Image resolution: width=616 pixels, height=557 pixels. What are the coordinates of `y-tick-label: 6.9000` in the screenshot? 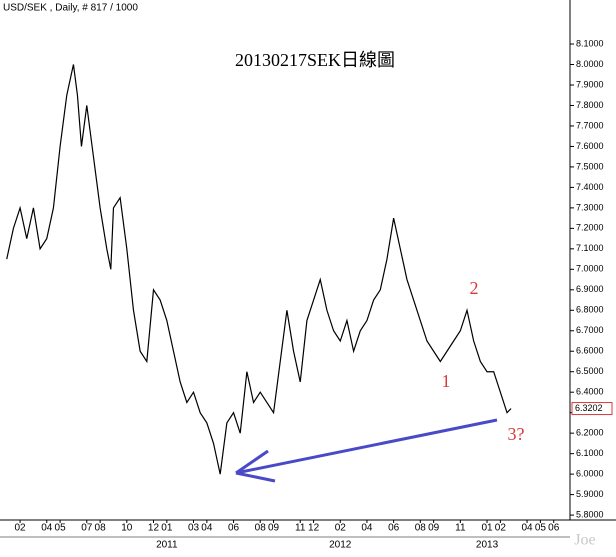 It's located at (590, 289).